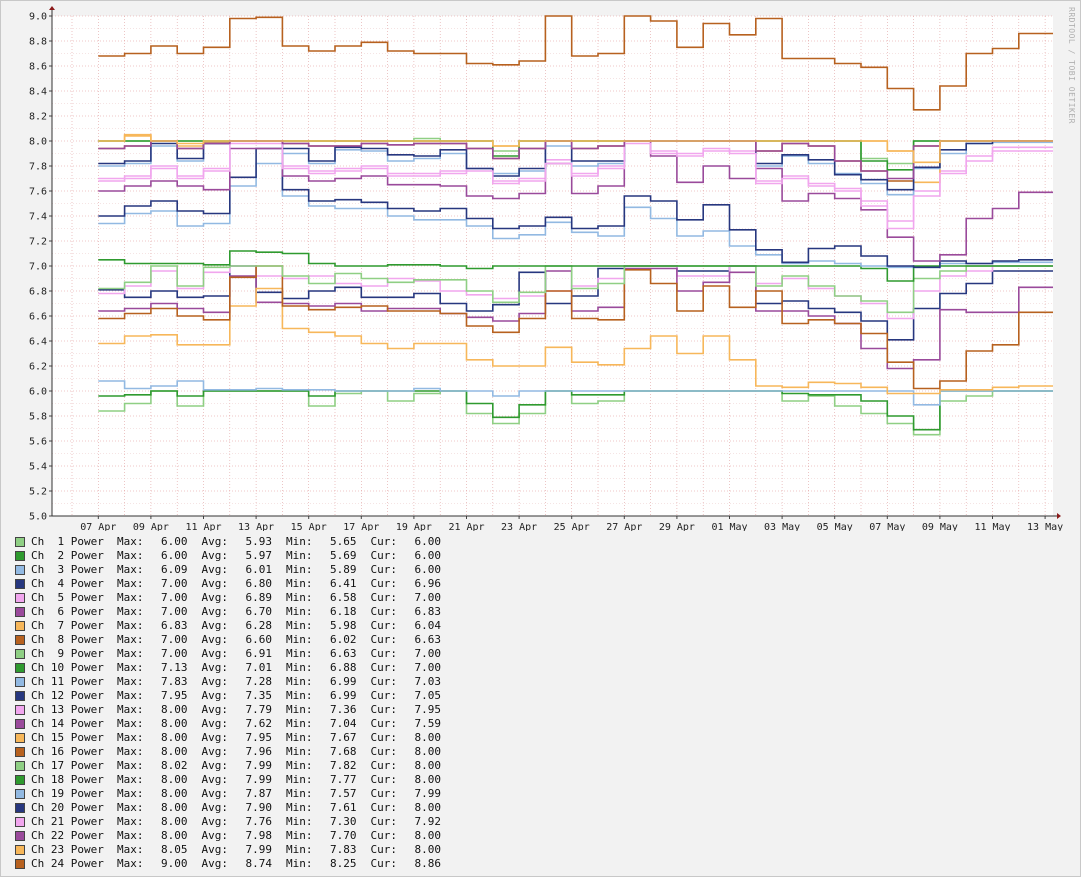 The width and height of the screenshot is (1081, 877). Describe the element at coordinates (343, 569) in the screenshot. I see `legend-min-value: 5.89` at that location.